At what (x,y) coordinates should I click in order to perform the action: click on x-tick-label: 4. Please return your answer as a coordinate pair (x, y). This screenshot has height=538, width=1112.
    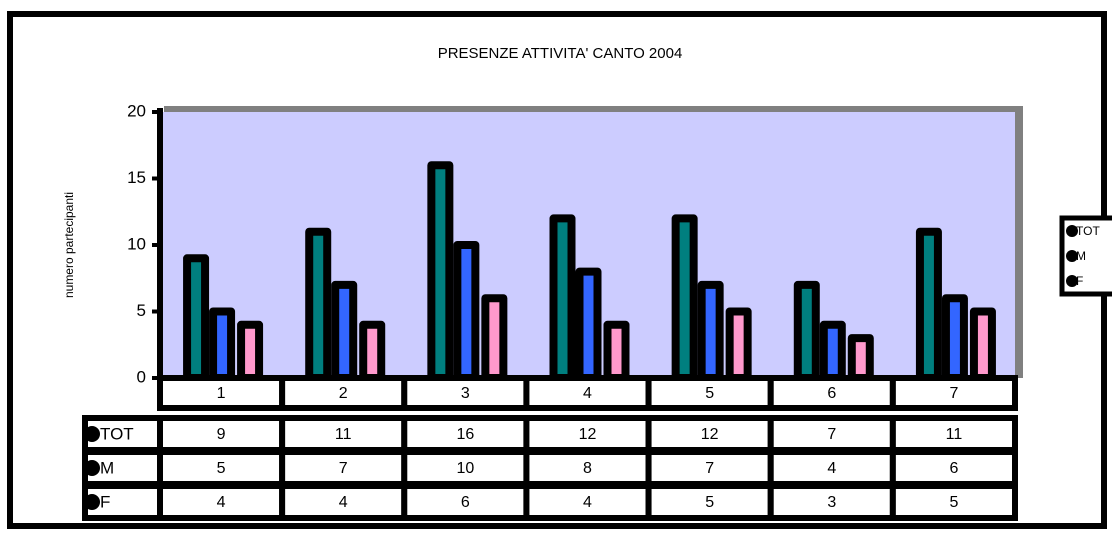
    Looking at the image, I should click on (587, 393).